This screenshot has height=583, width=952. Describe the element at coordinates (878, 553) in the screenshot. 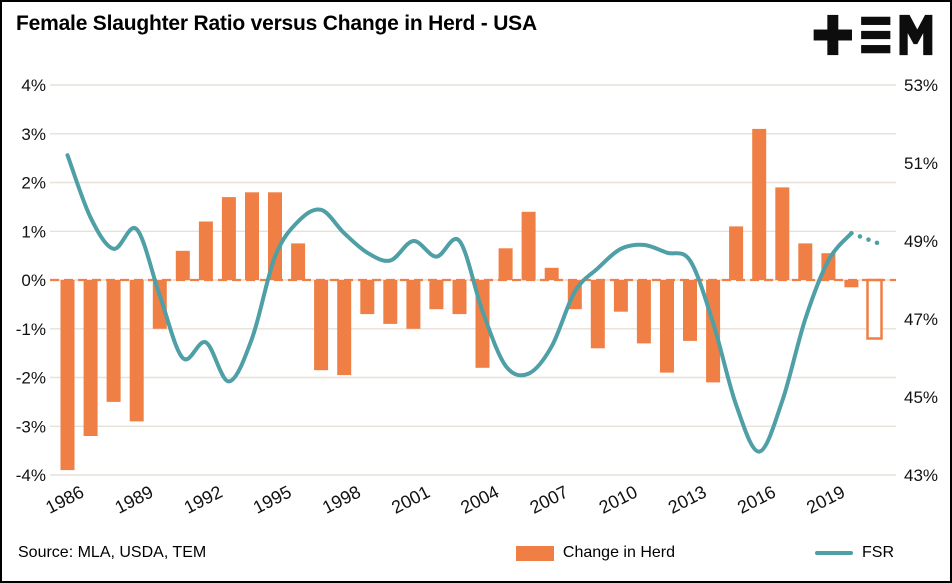

I see `legend-fsr-label: FSR` at that location.